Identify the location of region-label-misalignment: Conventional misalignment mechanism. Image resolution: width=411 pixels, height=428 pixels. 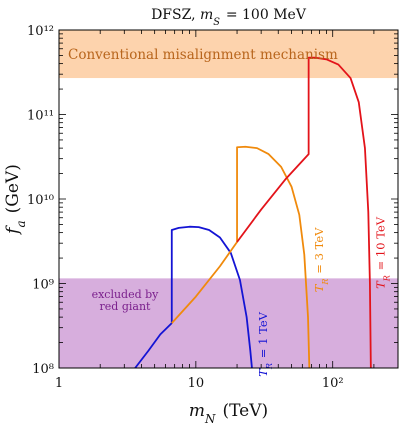
(203, 55).